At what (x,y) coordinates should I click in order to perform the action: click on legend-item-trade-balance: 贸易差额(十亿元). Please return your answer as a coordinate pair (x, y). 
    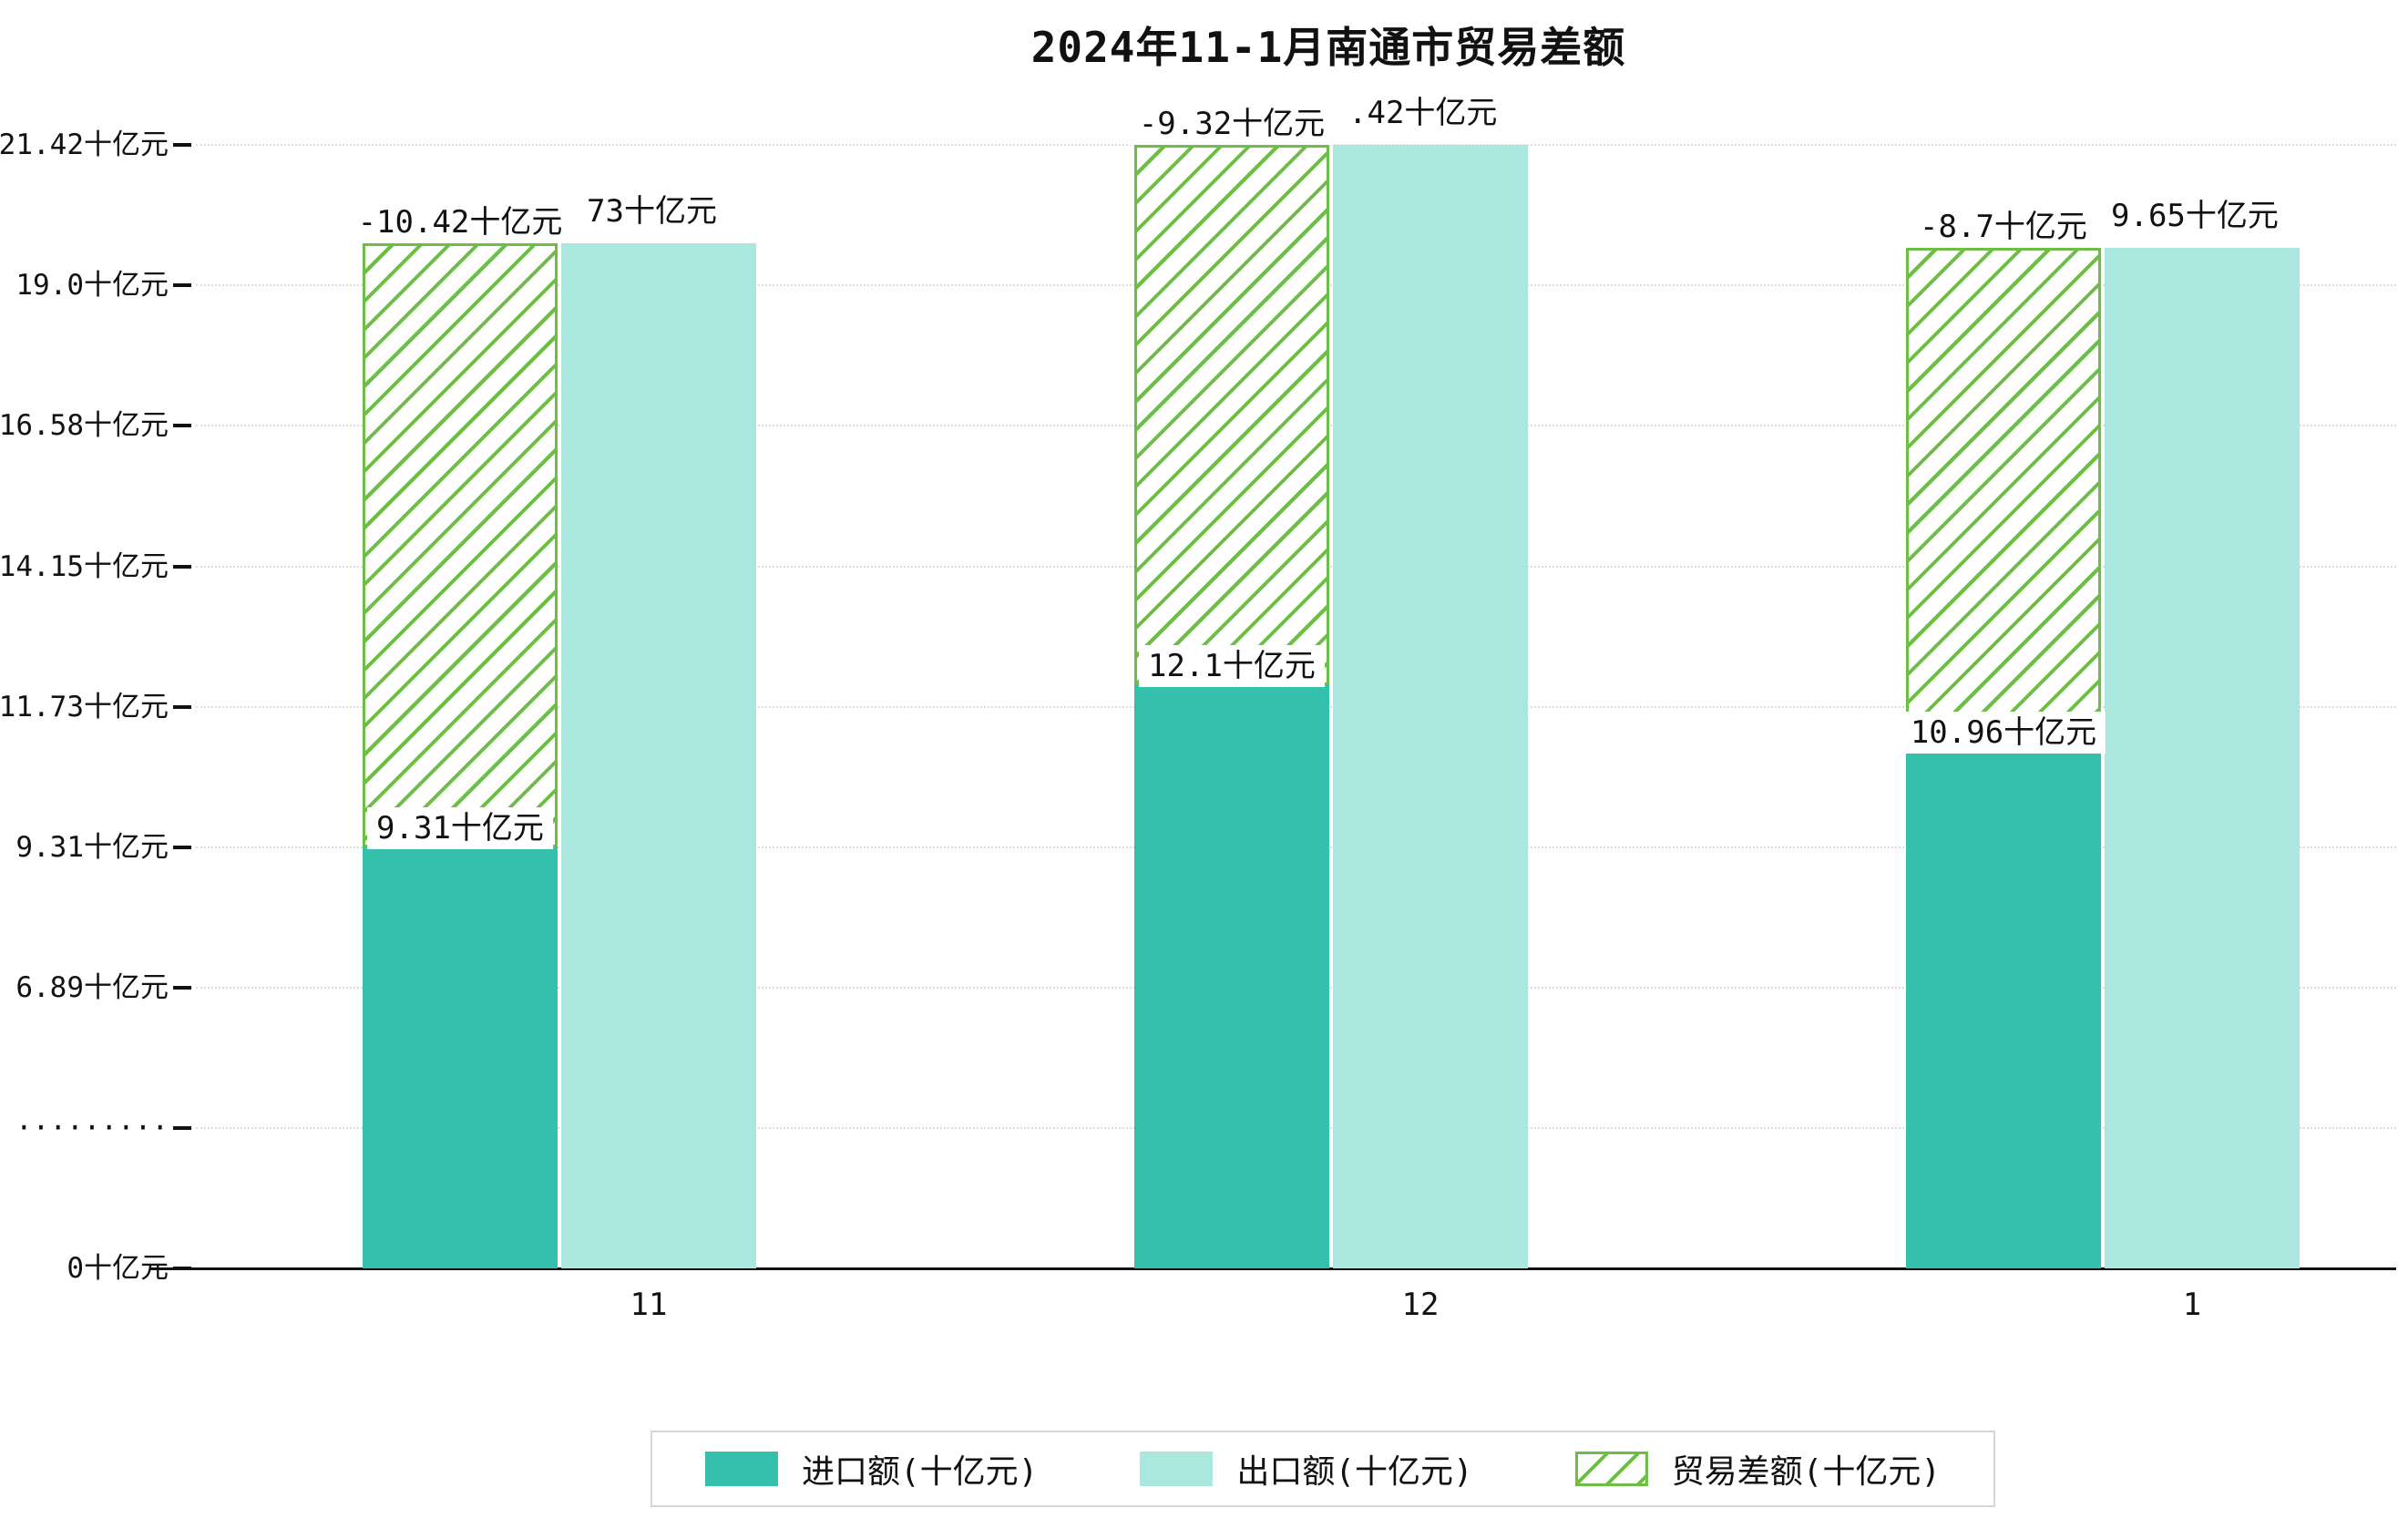
    Looking at the image, I should click on (1758, 1469).